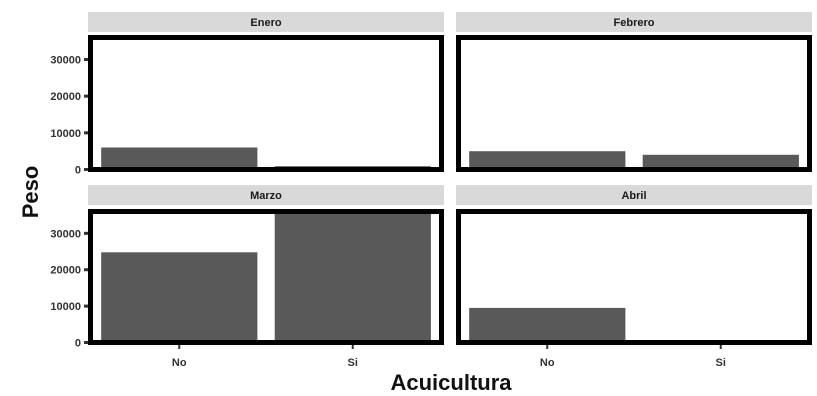 Image resolution: width=817 pixels, height=396 pixels. I want to click on facet-strip-label: Febrero, so click(634, 23).